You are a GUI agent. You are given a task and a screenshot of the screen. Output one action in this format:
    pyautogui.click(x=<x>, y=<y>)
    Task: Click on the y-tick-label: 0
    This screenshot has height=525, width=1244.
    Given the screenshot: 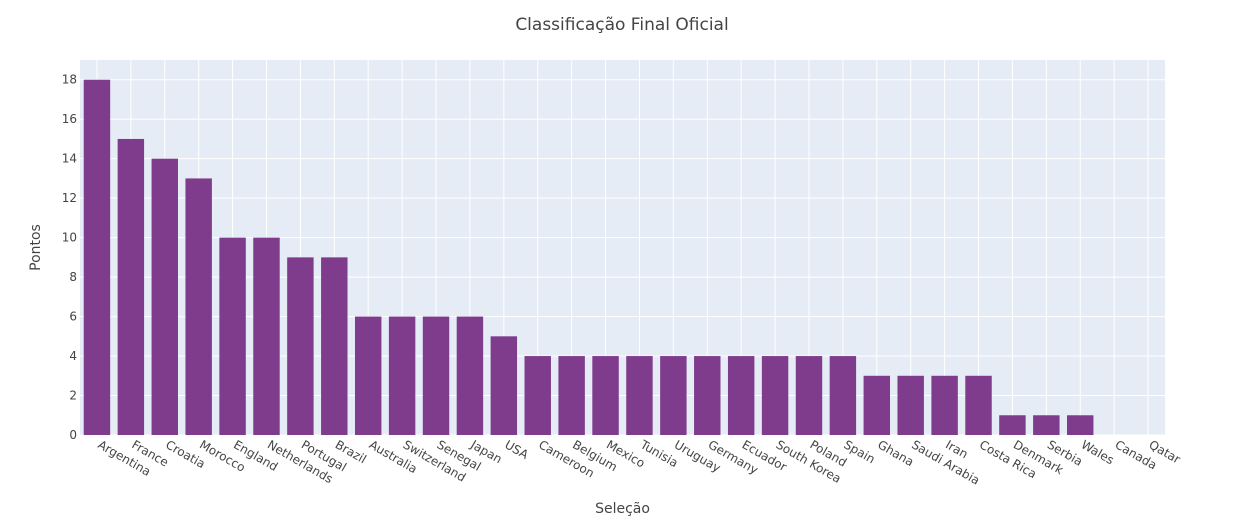 What is the action you would take?
    pyautogui.click(x=73, y=435)
    